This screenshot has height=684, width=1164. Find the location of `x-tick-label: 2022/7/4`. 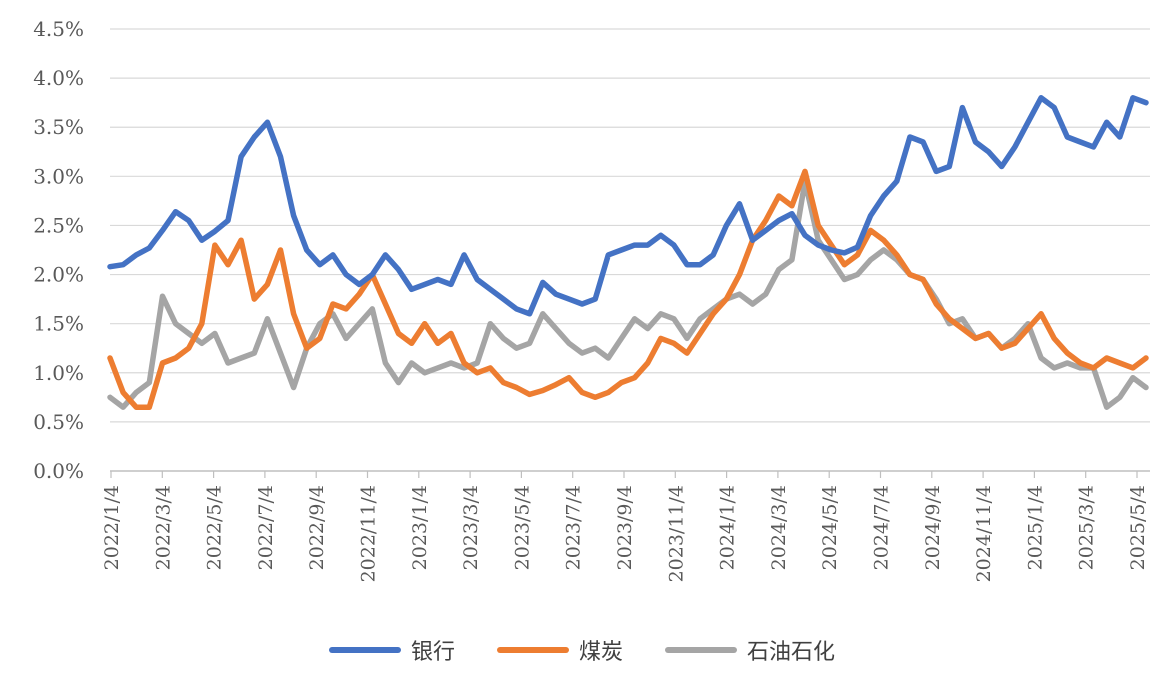

x-tick-label: 2022/7/4 is located at coordinates (266, 527).